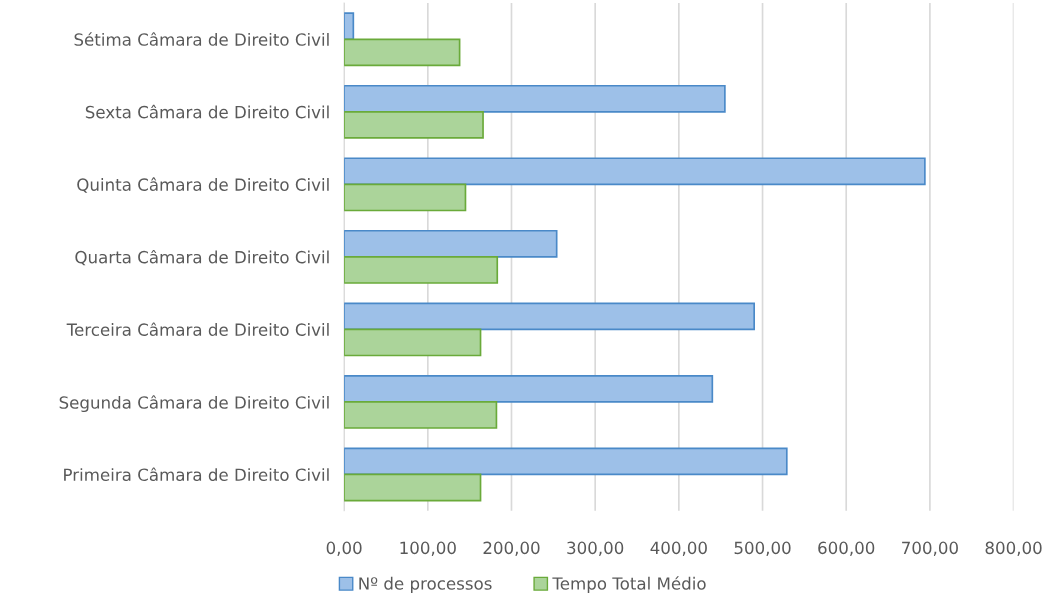 The width and height of the screenshot is (1046, 608). Describe the element at coordinates (629, 584) in the screenshot. I see `legend-label: Tempo Total Médio` at that location.